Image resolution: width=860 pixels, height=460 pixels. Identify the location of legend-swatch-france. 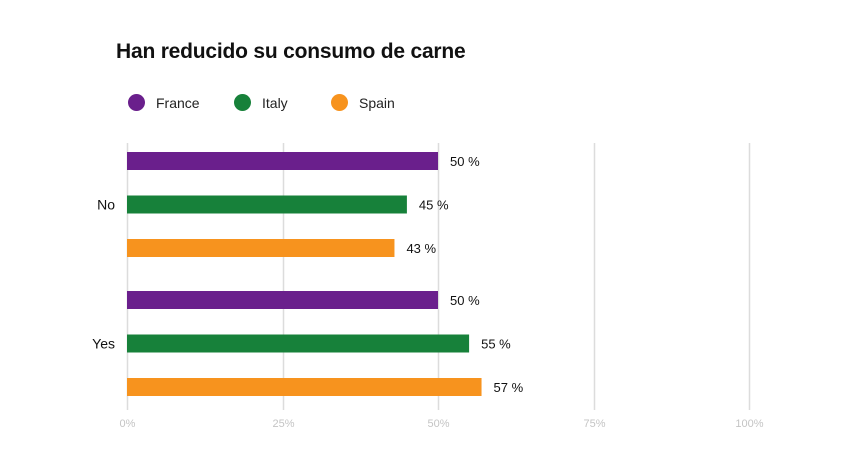
(136, 102).